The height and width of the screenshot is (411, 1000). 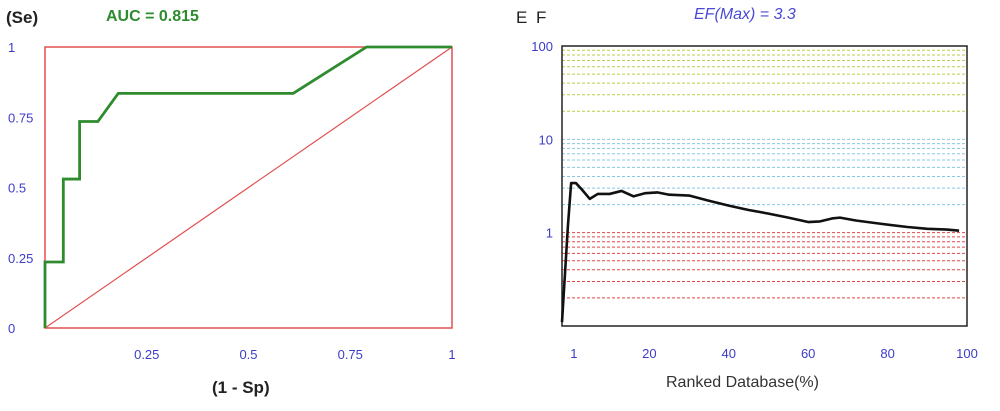 What do you see at coordinates (649, 353) in the screenshot?
I see `ef-x-tick-label: 20` at bounding box center [649, 353].